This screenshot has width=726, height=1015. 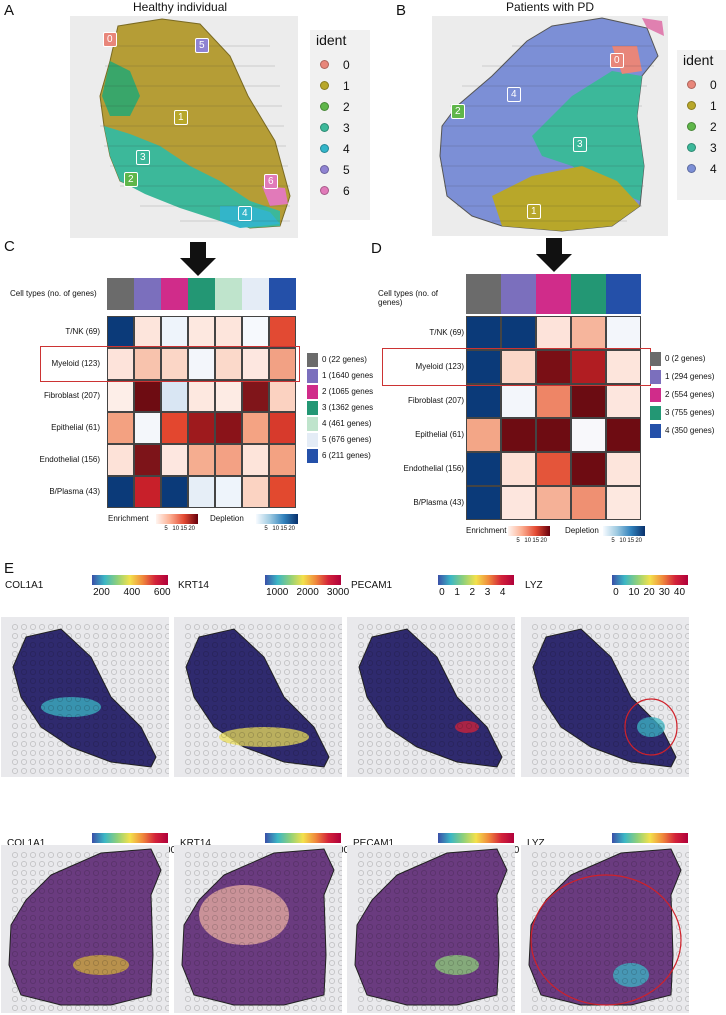 I want to click on legend-label: 3, so click(x=713, y=147).